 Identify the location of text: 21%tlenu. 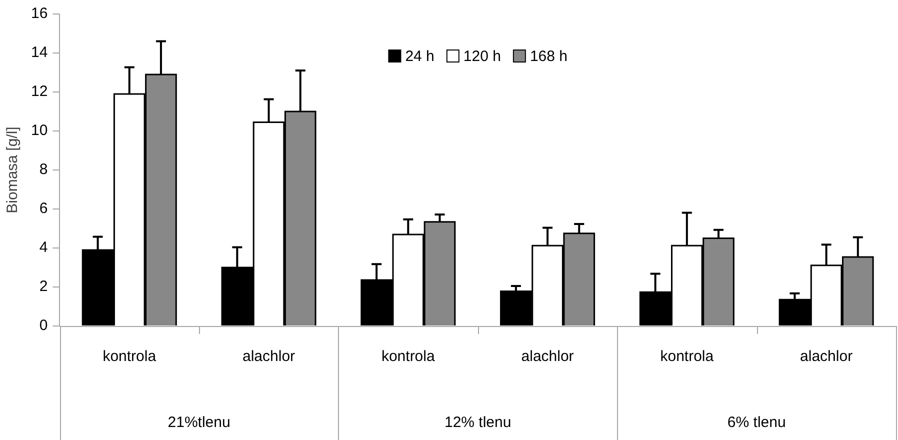
(199, 423).